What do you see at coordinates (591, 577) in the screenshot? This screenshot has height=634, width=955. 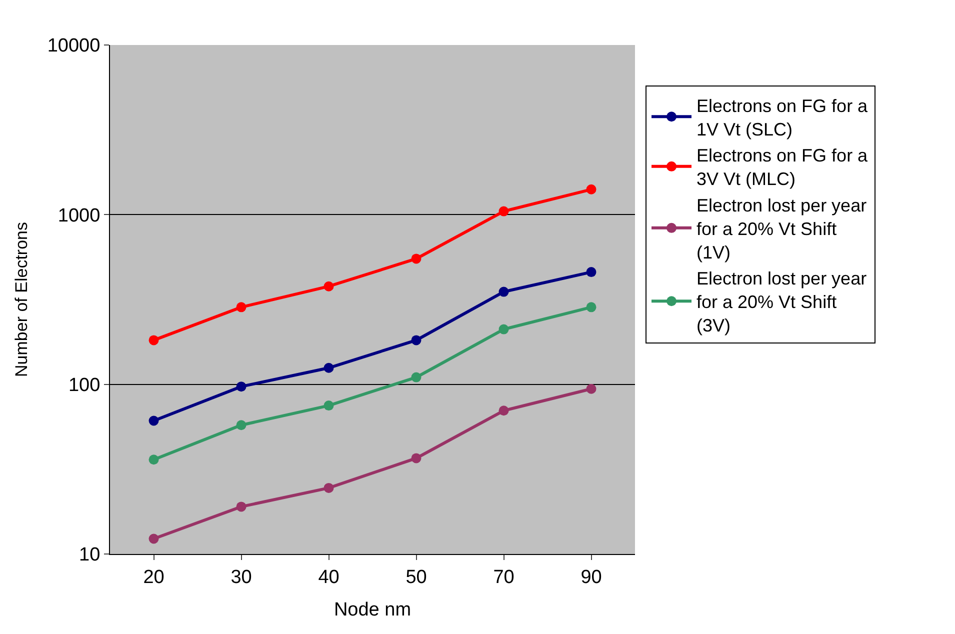 I see `x-tick-label: 90` at bounding box center [591, 577].